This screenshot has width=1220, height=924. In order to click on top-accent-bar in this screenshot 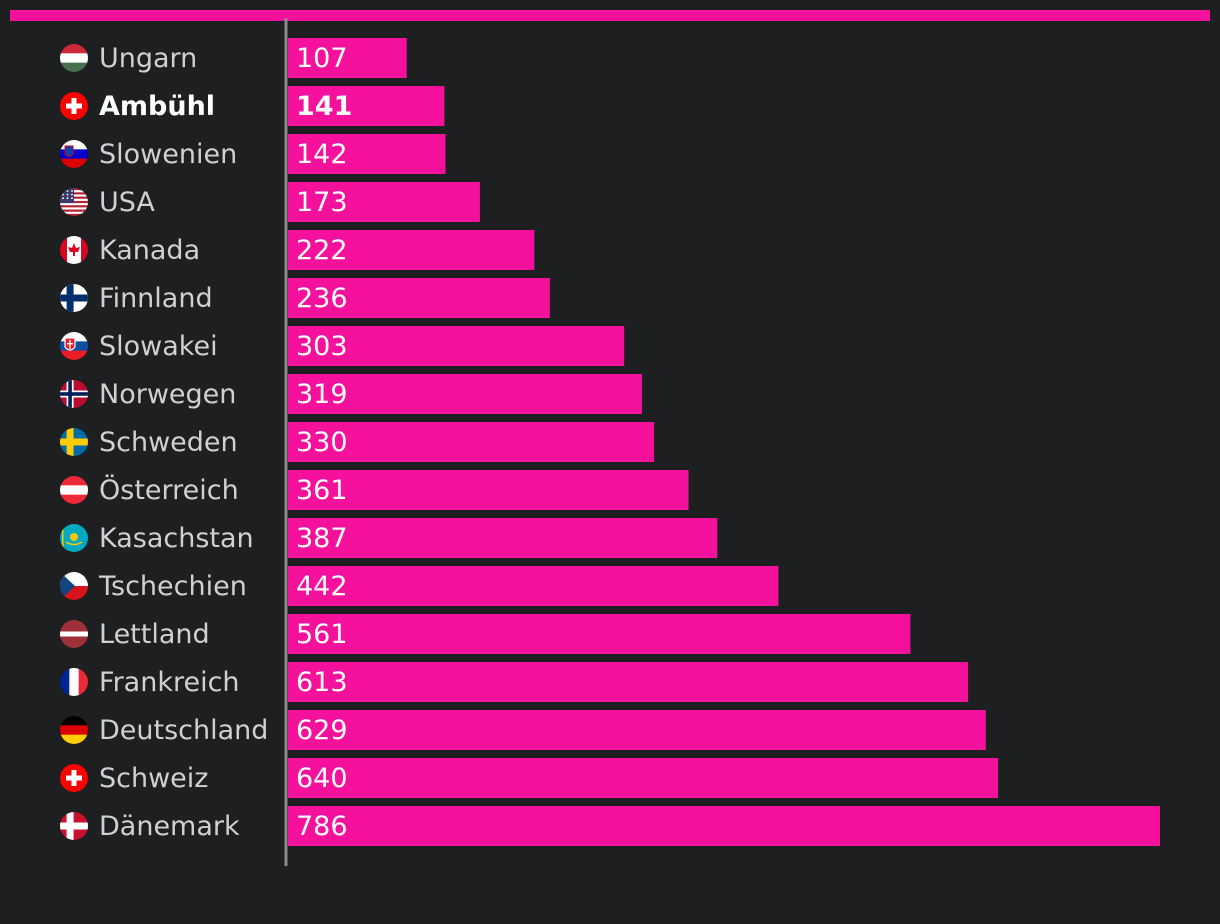, I will do `click(610, 15)`.